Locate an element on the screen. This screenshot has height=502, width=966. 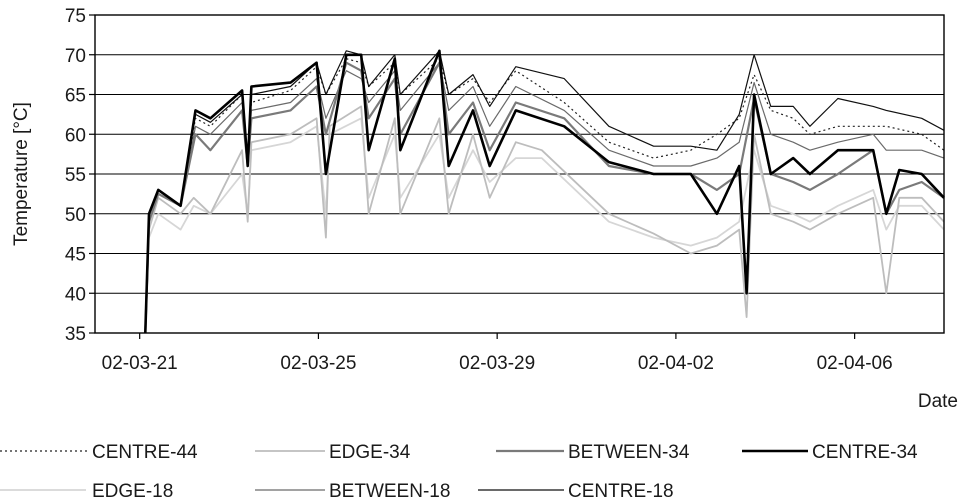
x-axis-ticks: 02-03-21 02-03-25 02-03-29 02-04-02 02-04-06 is located at coordinates (497, 353).